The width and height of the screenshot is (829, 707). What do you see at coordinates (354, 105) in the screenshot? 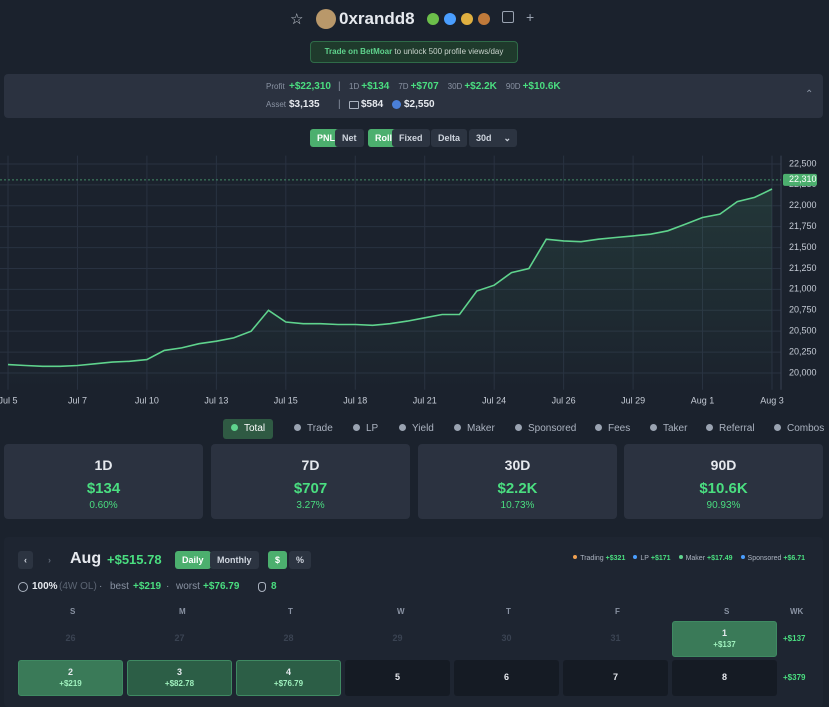
I see `wallet-icon` at bounding box center [354, 105].